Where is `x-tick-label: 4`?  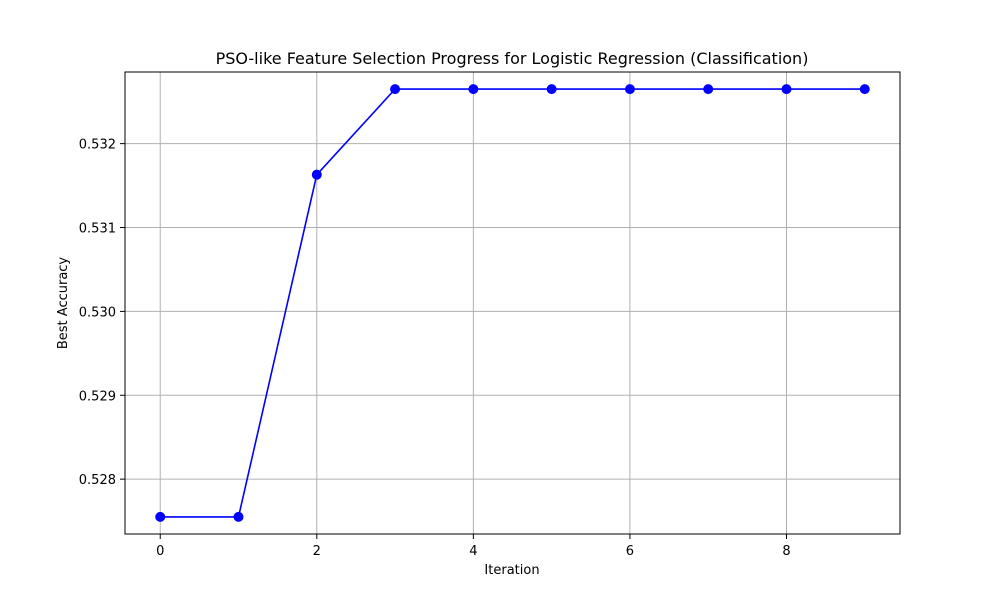
x-tick-label: 4 is located at coordinates (473, 551).